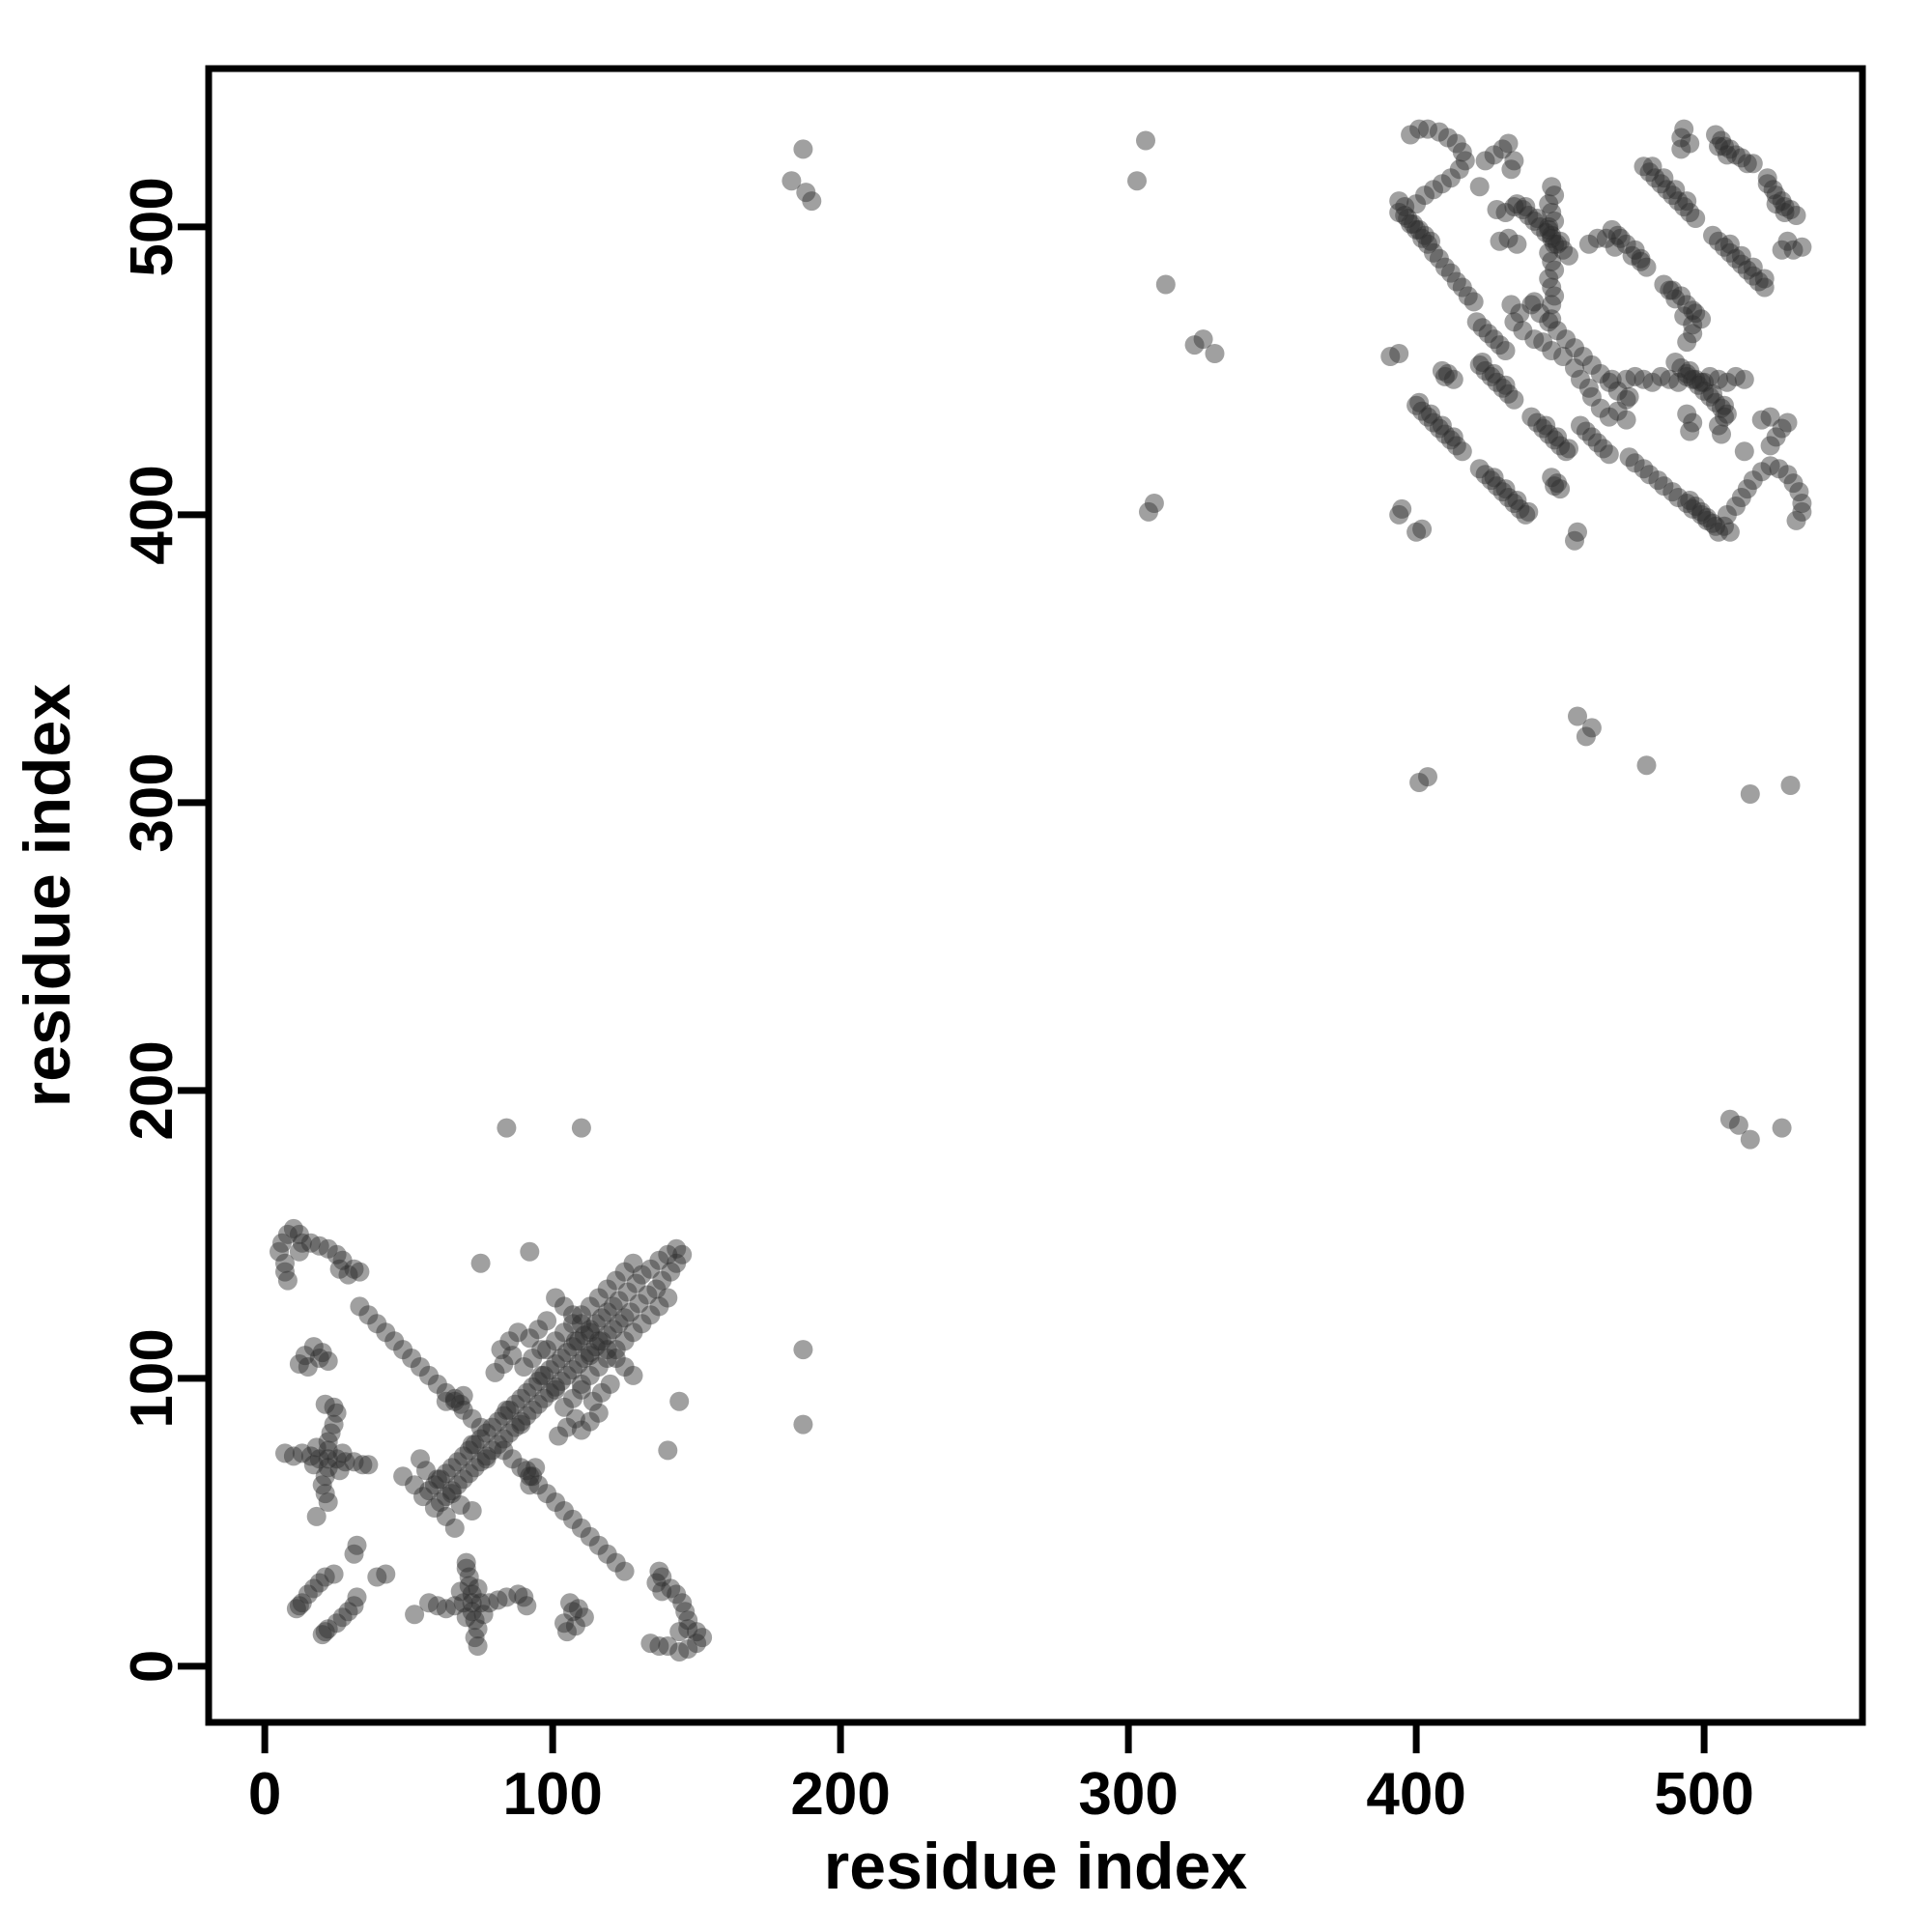 The width and height of the screenshot is (1932, 1932). I want to click on y-tick-label: 200, so click(152, 1090).